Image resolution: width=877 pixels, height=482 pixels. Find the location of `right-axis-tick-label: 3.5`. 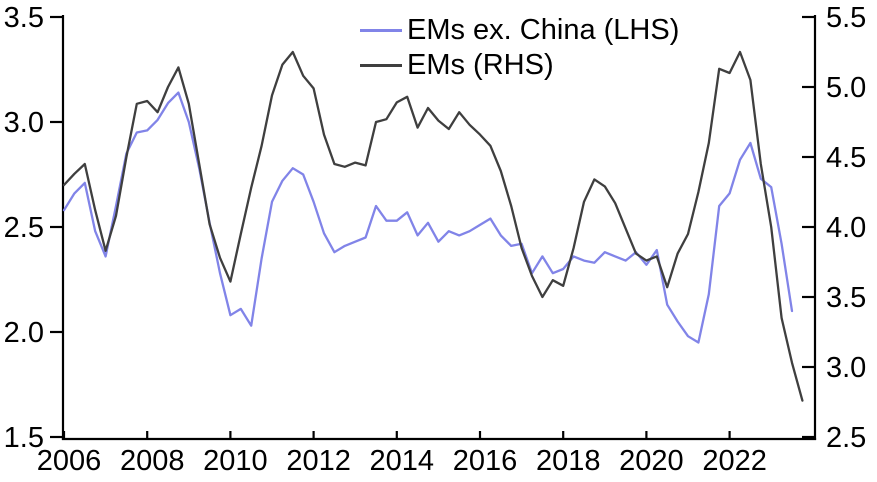

right-axis-tick-label: 3.5 is located at coordinates (846, 298).